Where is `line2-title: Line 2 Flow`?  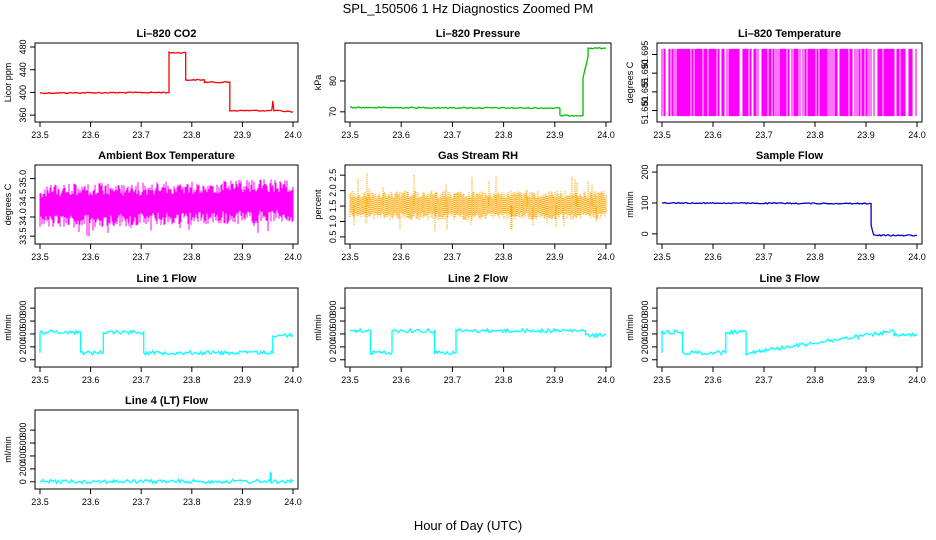 line2-title: Line 2 Flow is located at coordinates (478, 279).